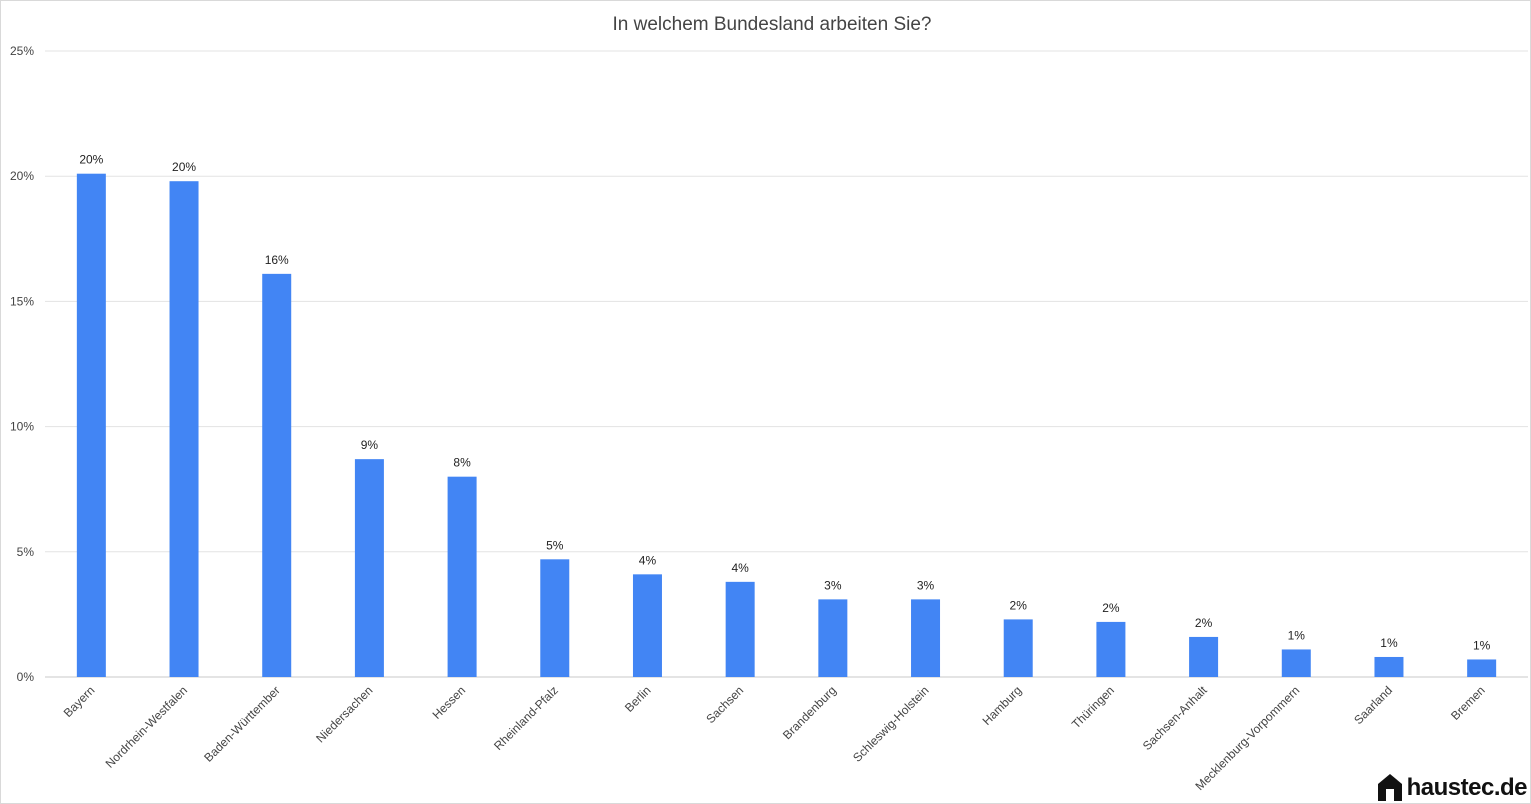 This screenshot has height=804, width=1531. I want to click on data-label: 9%, so click(370, 445).